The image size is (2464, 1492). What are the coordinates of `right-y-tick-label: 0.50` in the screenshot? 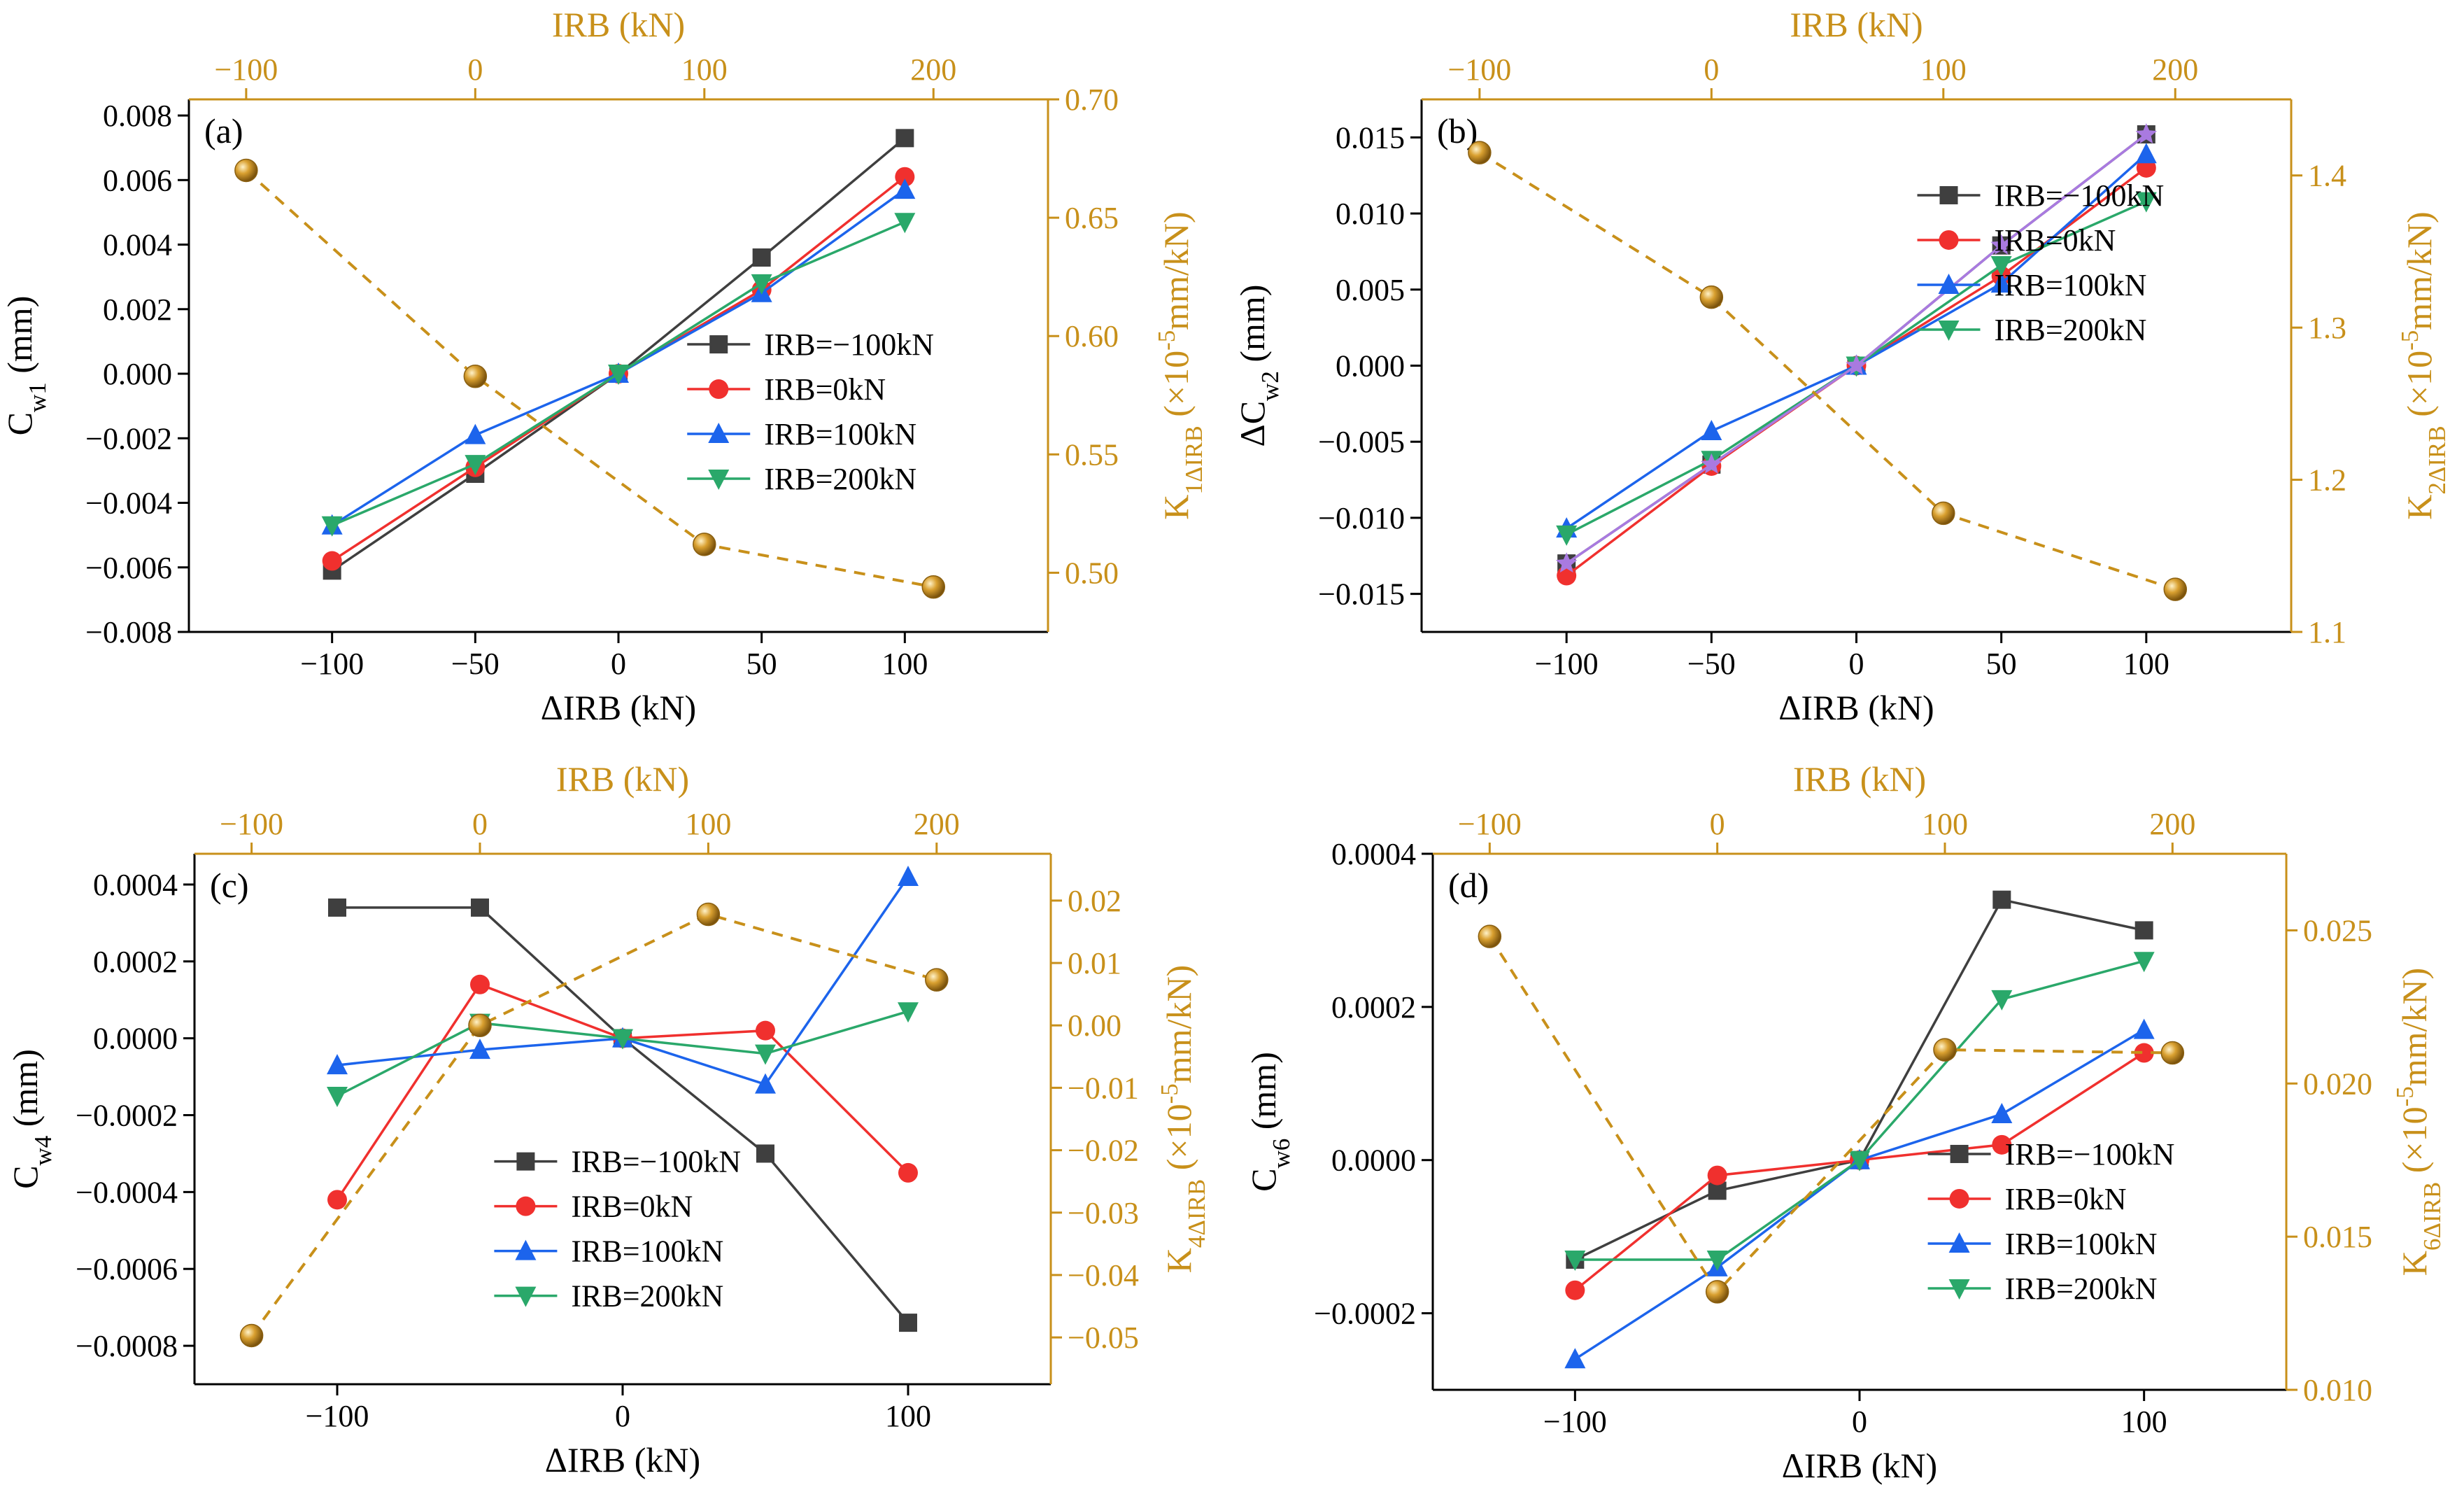 It's located at (1092, 573).